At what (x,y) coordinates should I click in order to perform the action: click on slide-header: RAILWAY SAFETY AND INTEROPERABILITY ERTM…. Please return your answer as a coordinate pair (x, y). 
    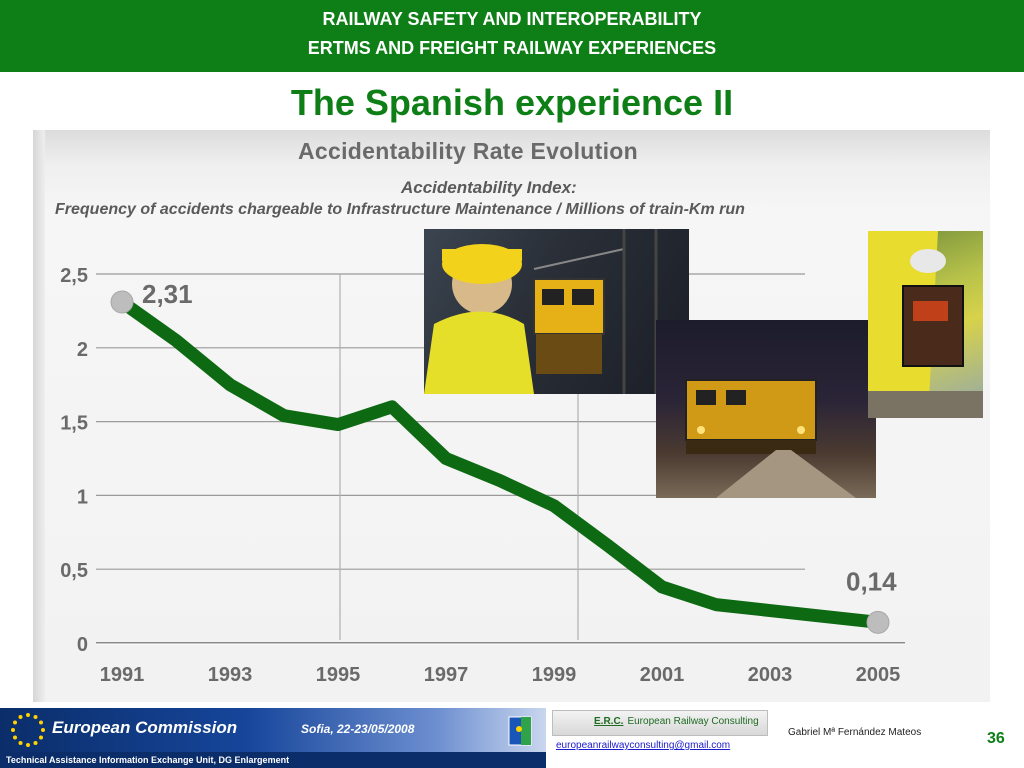
    Looking at the image, I should click on (512, 36).